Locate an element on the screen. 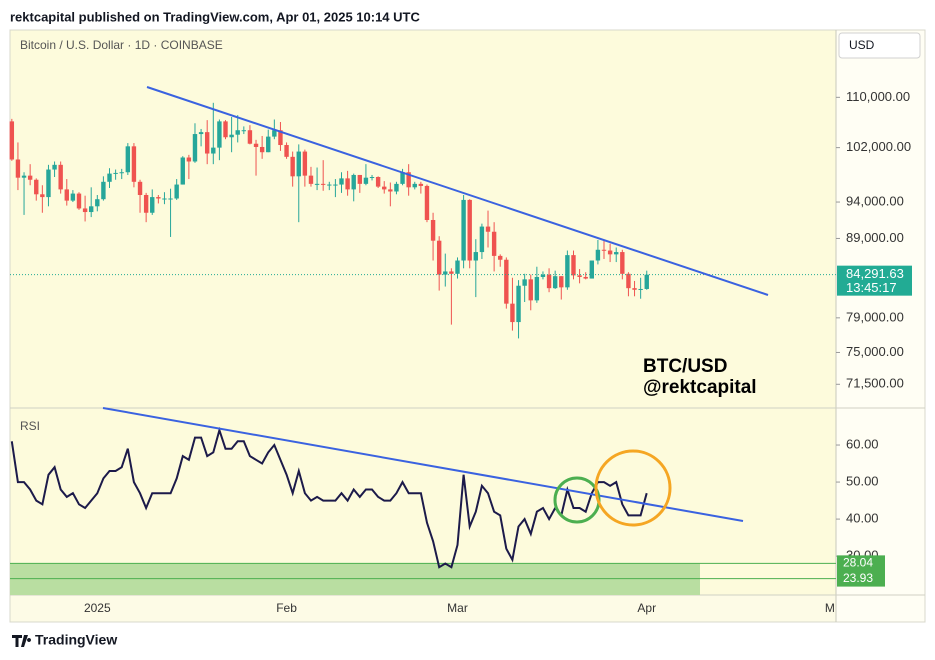 This screenshot has width=935, height=660. symbol-title: Bitcoin / U.S. Dollar · 1D · COINBASE is located at coordinates (121, 45).